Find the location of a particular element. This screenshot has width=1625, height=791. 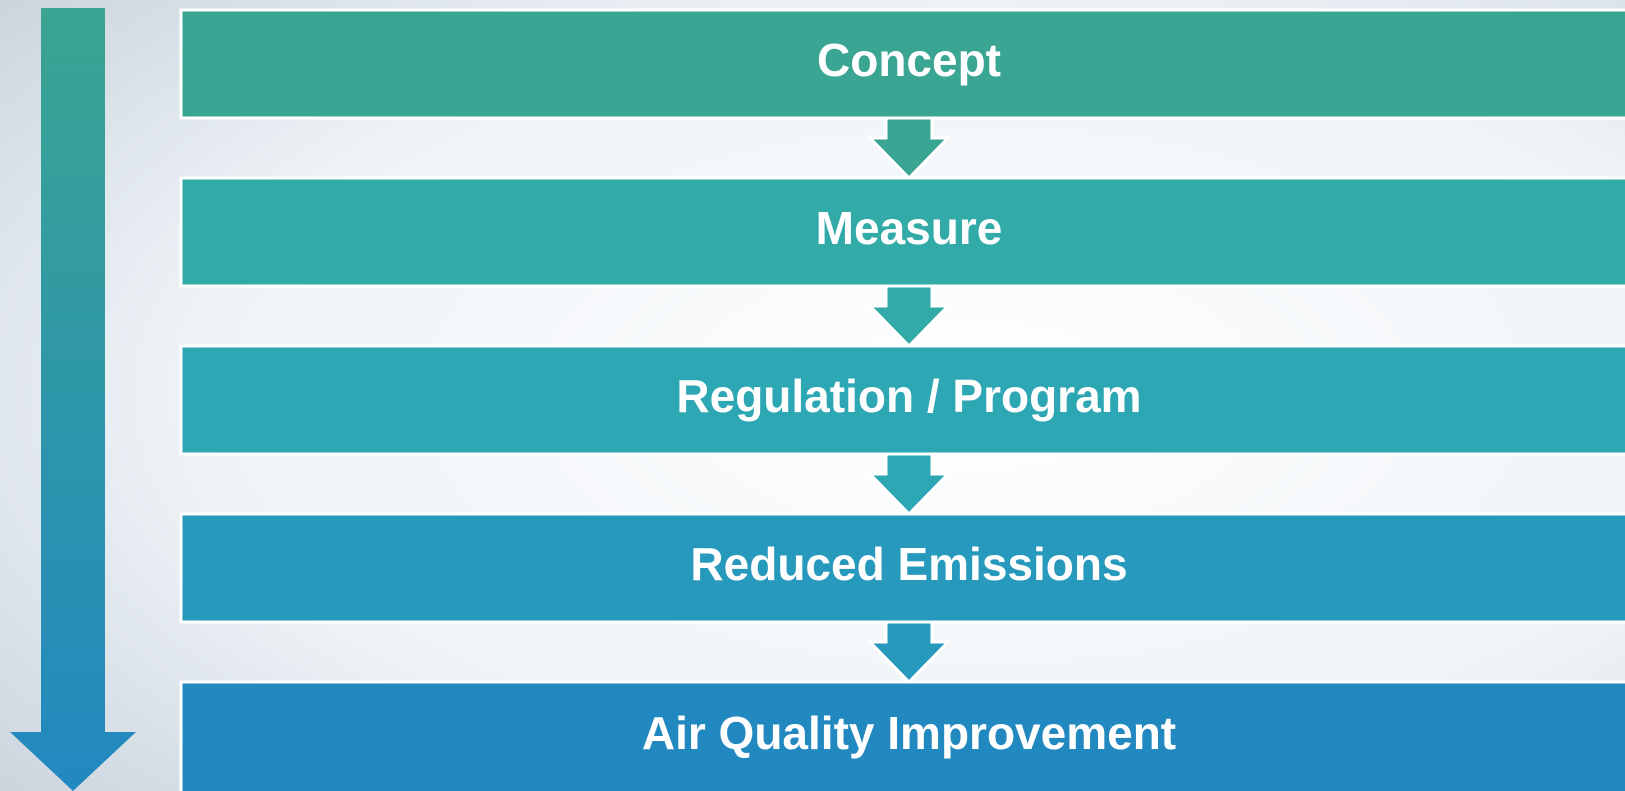

connectors is located at coordinates (909, 398).